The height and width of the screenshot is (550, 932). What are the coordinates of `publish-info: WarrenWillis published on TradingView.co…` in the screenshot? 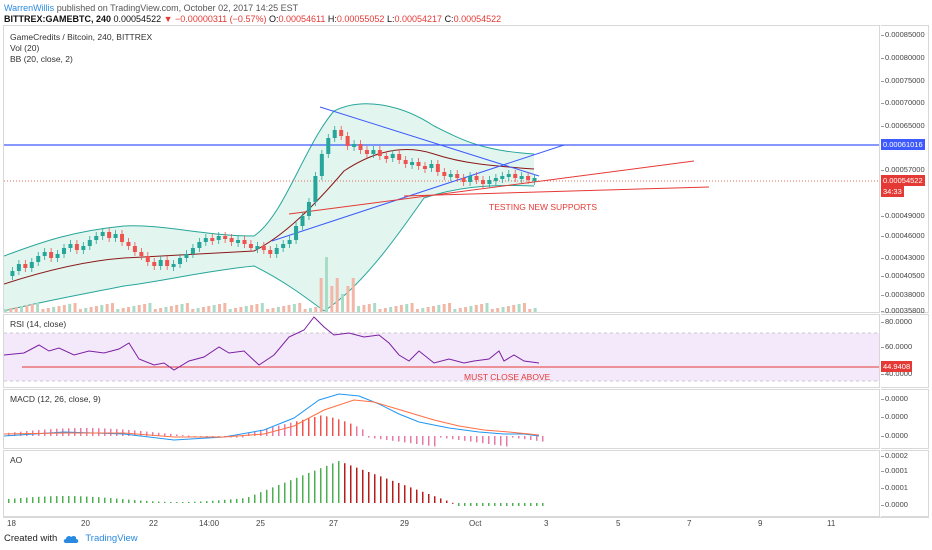 It's located at (151, 8).